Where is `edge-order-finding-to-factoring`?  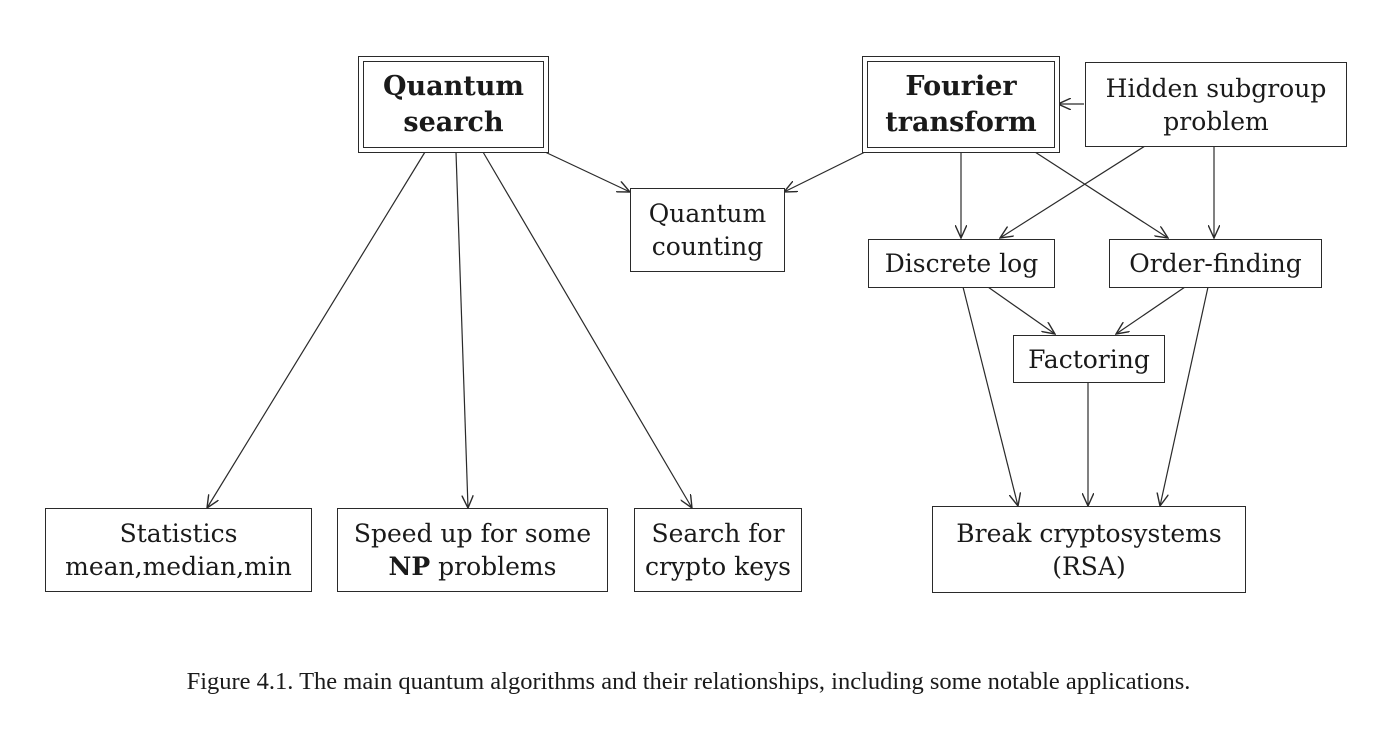 edge-order-finding-to-factoring is located at coordinates (1151, 310).